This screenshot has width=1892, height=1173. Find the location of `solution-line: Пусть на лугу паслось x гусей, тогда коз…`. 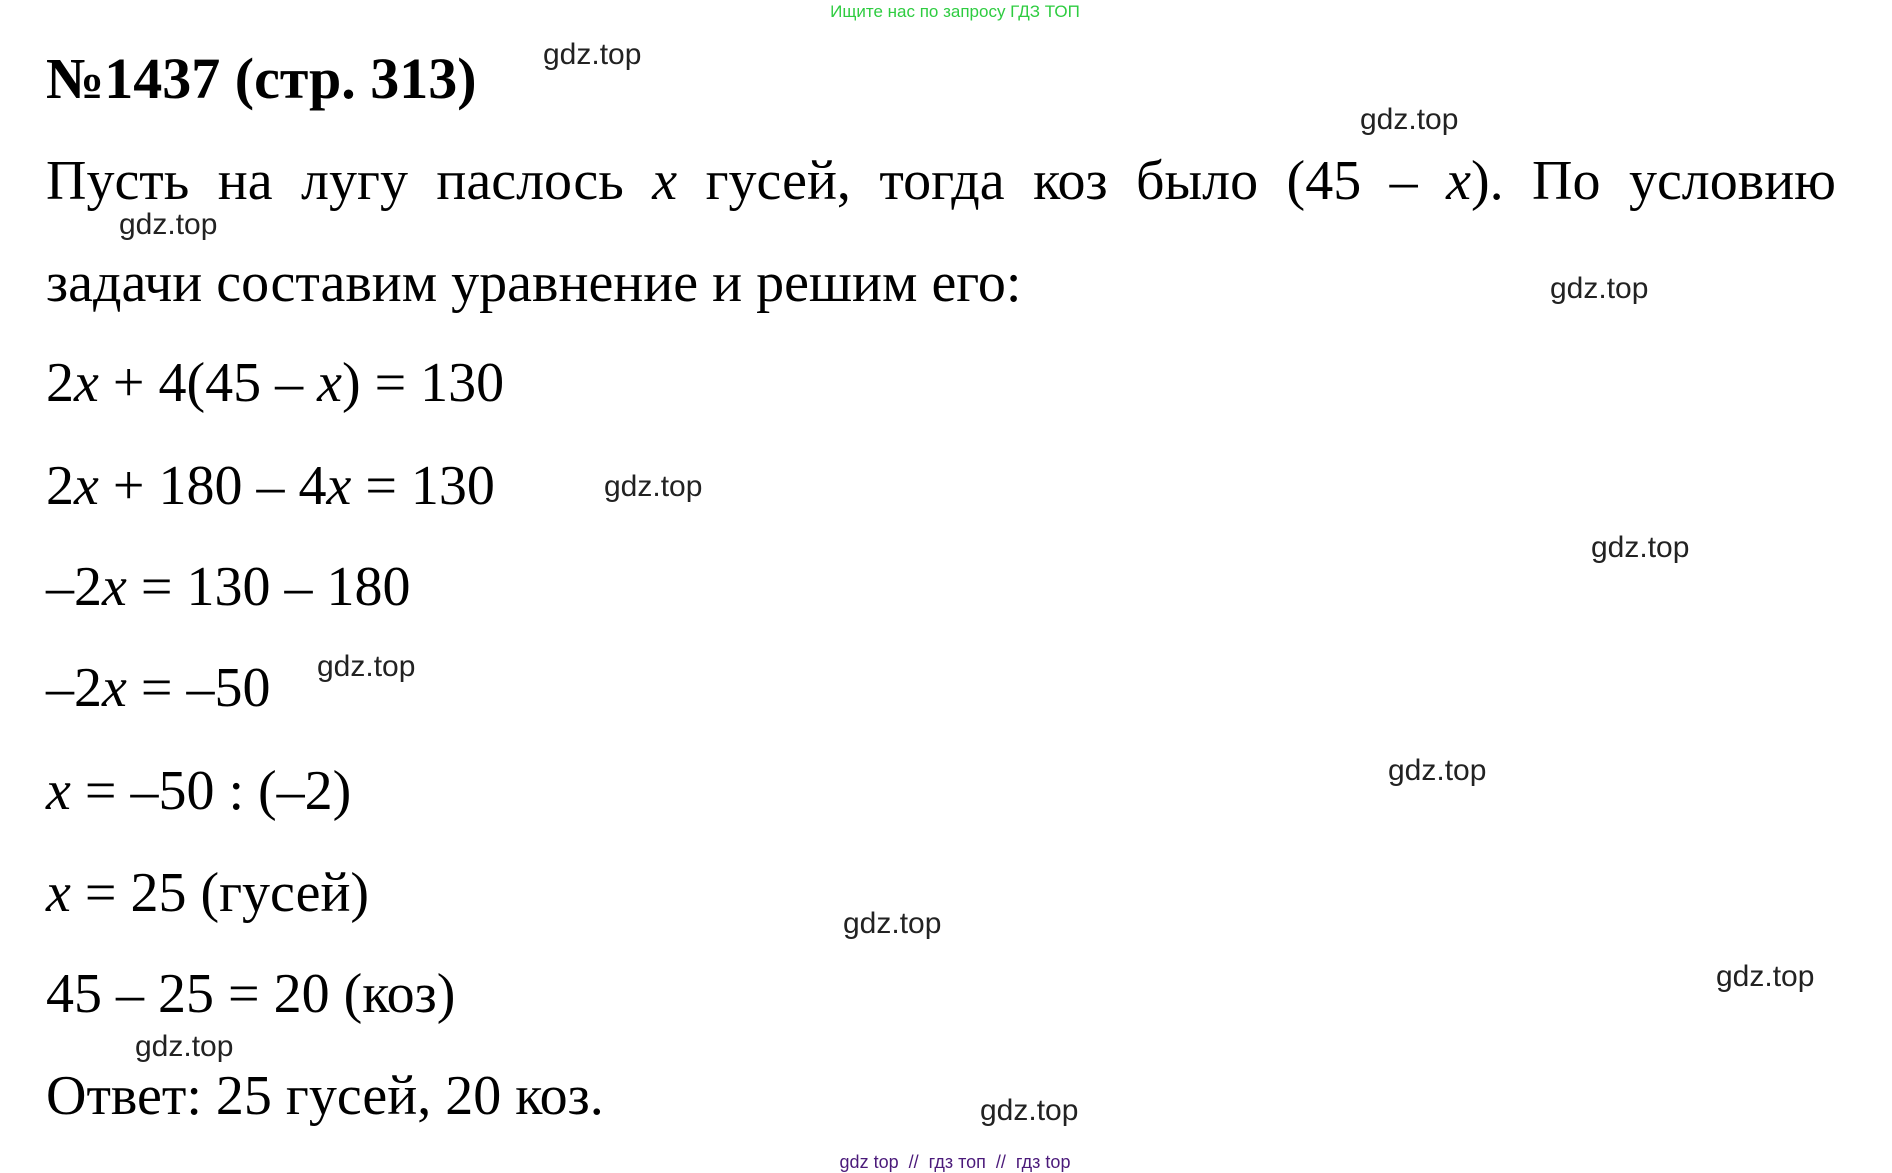

solution-line: Пусть на лугу паслось x гусей, тогда коз… is located at coordinates (941, 181).